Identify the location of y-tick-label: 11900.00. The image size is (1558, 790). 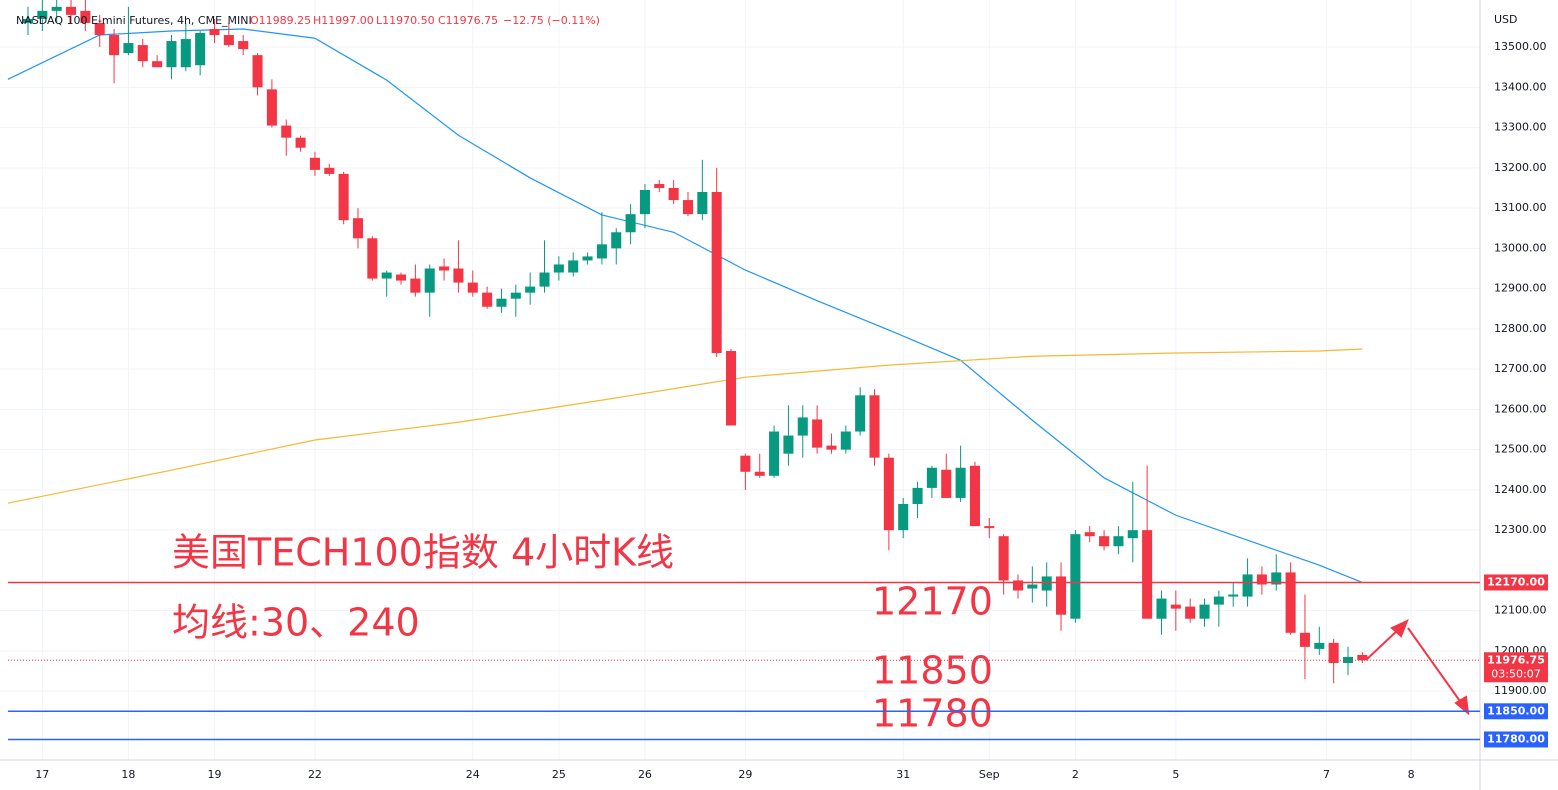
(1520, 690).